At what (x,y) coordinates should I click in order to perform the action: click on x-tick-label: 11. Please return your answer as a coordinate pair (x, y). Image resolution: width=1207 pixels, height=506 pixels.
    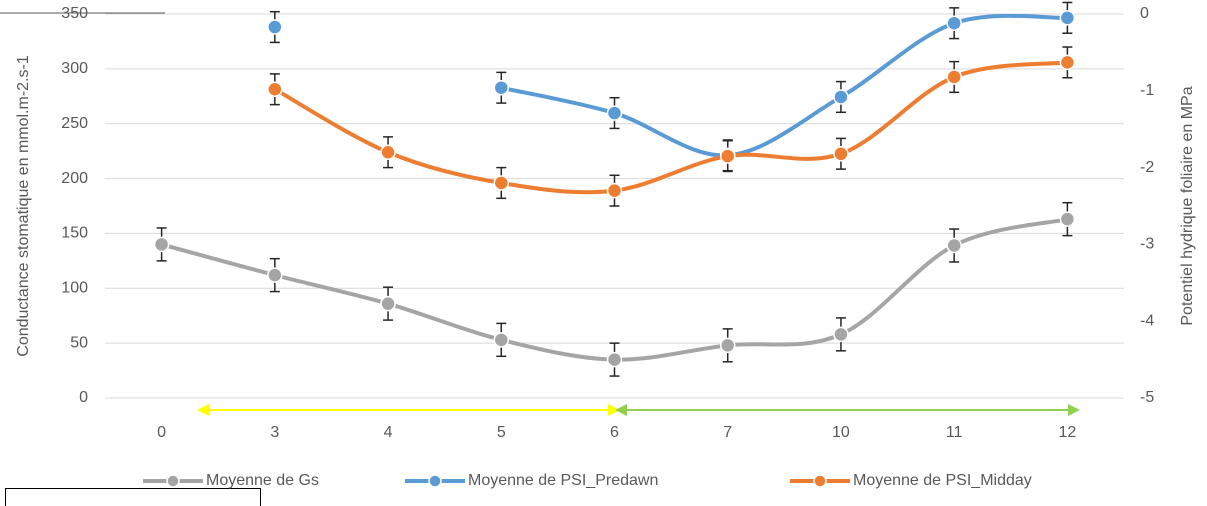
    Looking at the image, I should click on (954, 432).